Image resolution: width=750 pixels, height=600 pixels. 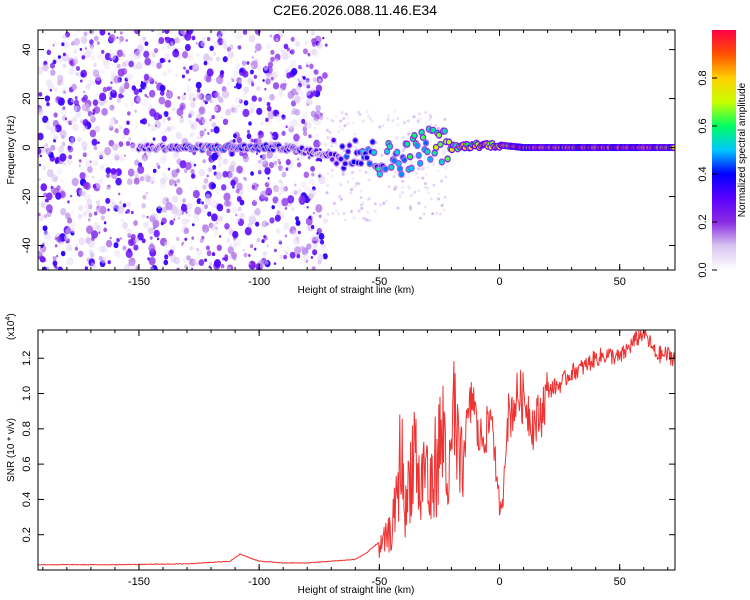 I want to click on spectrogram-main-band, so click(x=405, y=151).